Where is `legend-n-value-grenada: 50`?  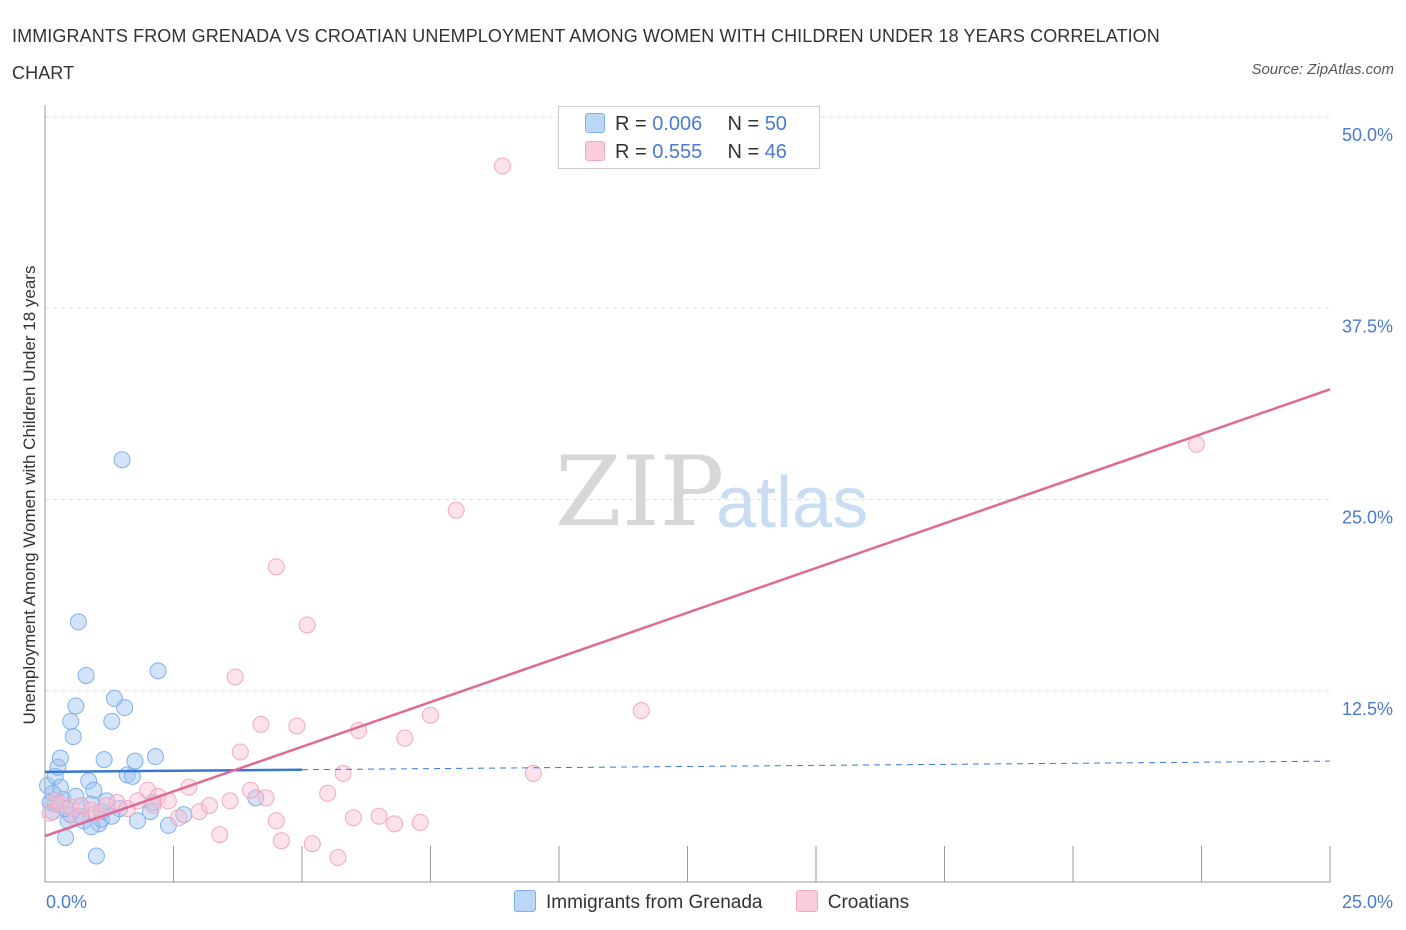 legend-n-value-grenada: 50 is located at coordinates (775, 124).